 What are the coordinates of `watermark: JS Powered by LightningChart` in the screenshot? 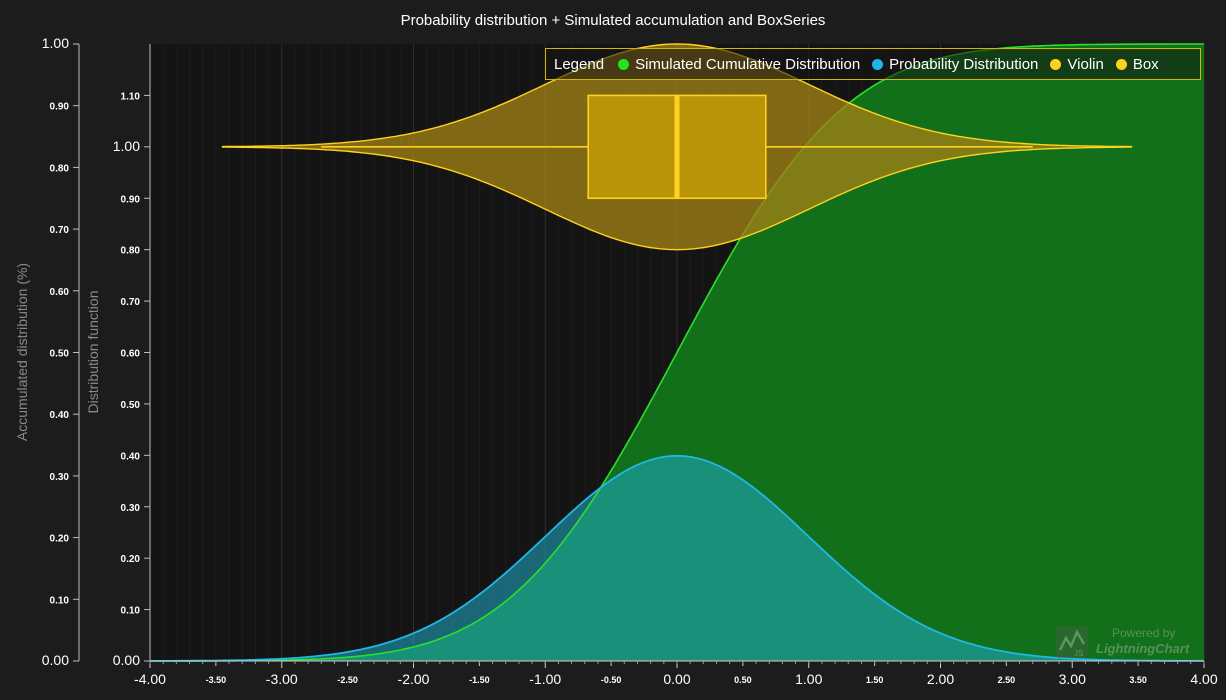 It's located at (1131, 642).